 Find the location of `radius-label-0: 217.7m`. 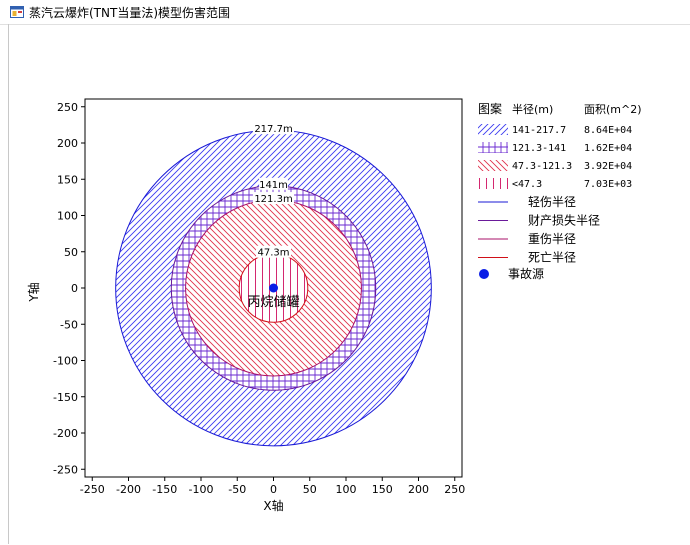

radius-label-0: 217.7m is located at coordinates (273, 129).